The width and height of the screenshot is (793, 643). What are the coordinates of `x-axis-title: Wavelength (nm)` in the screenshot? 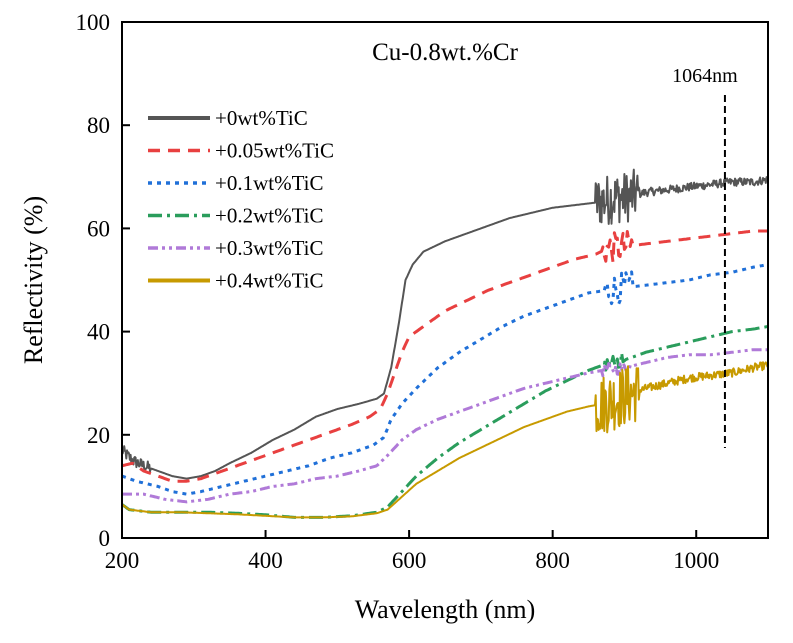 It's located at (445, 609).